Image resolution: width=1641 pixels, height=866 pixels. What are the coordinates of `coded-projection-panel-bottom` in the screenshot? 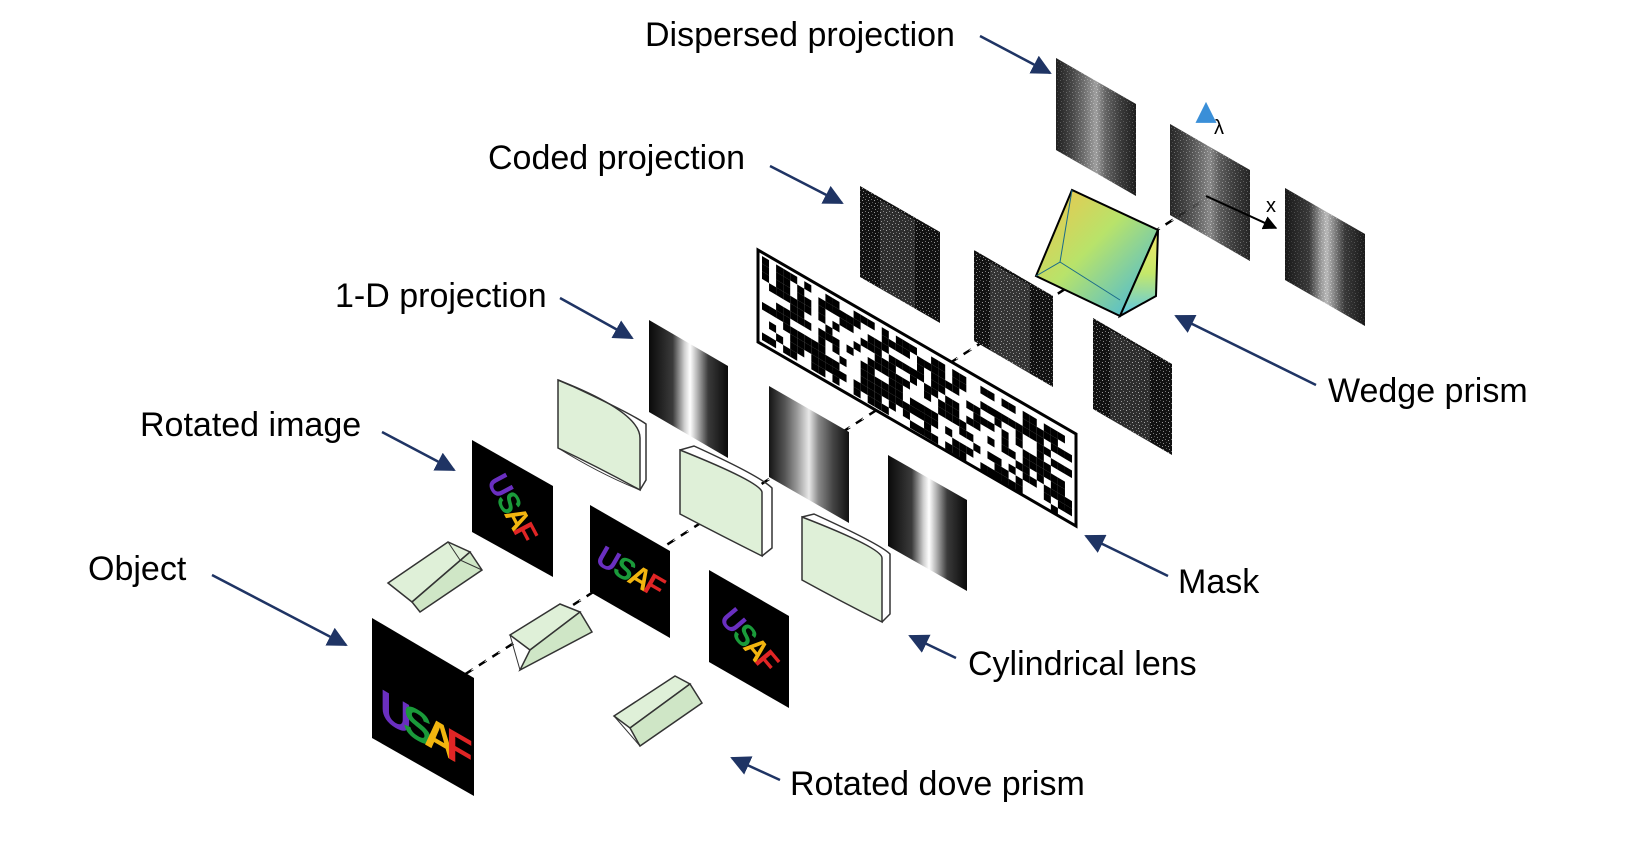 It's located at (1132, 386).